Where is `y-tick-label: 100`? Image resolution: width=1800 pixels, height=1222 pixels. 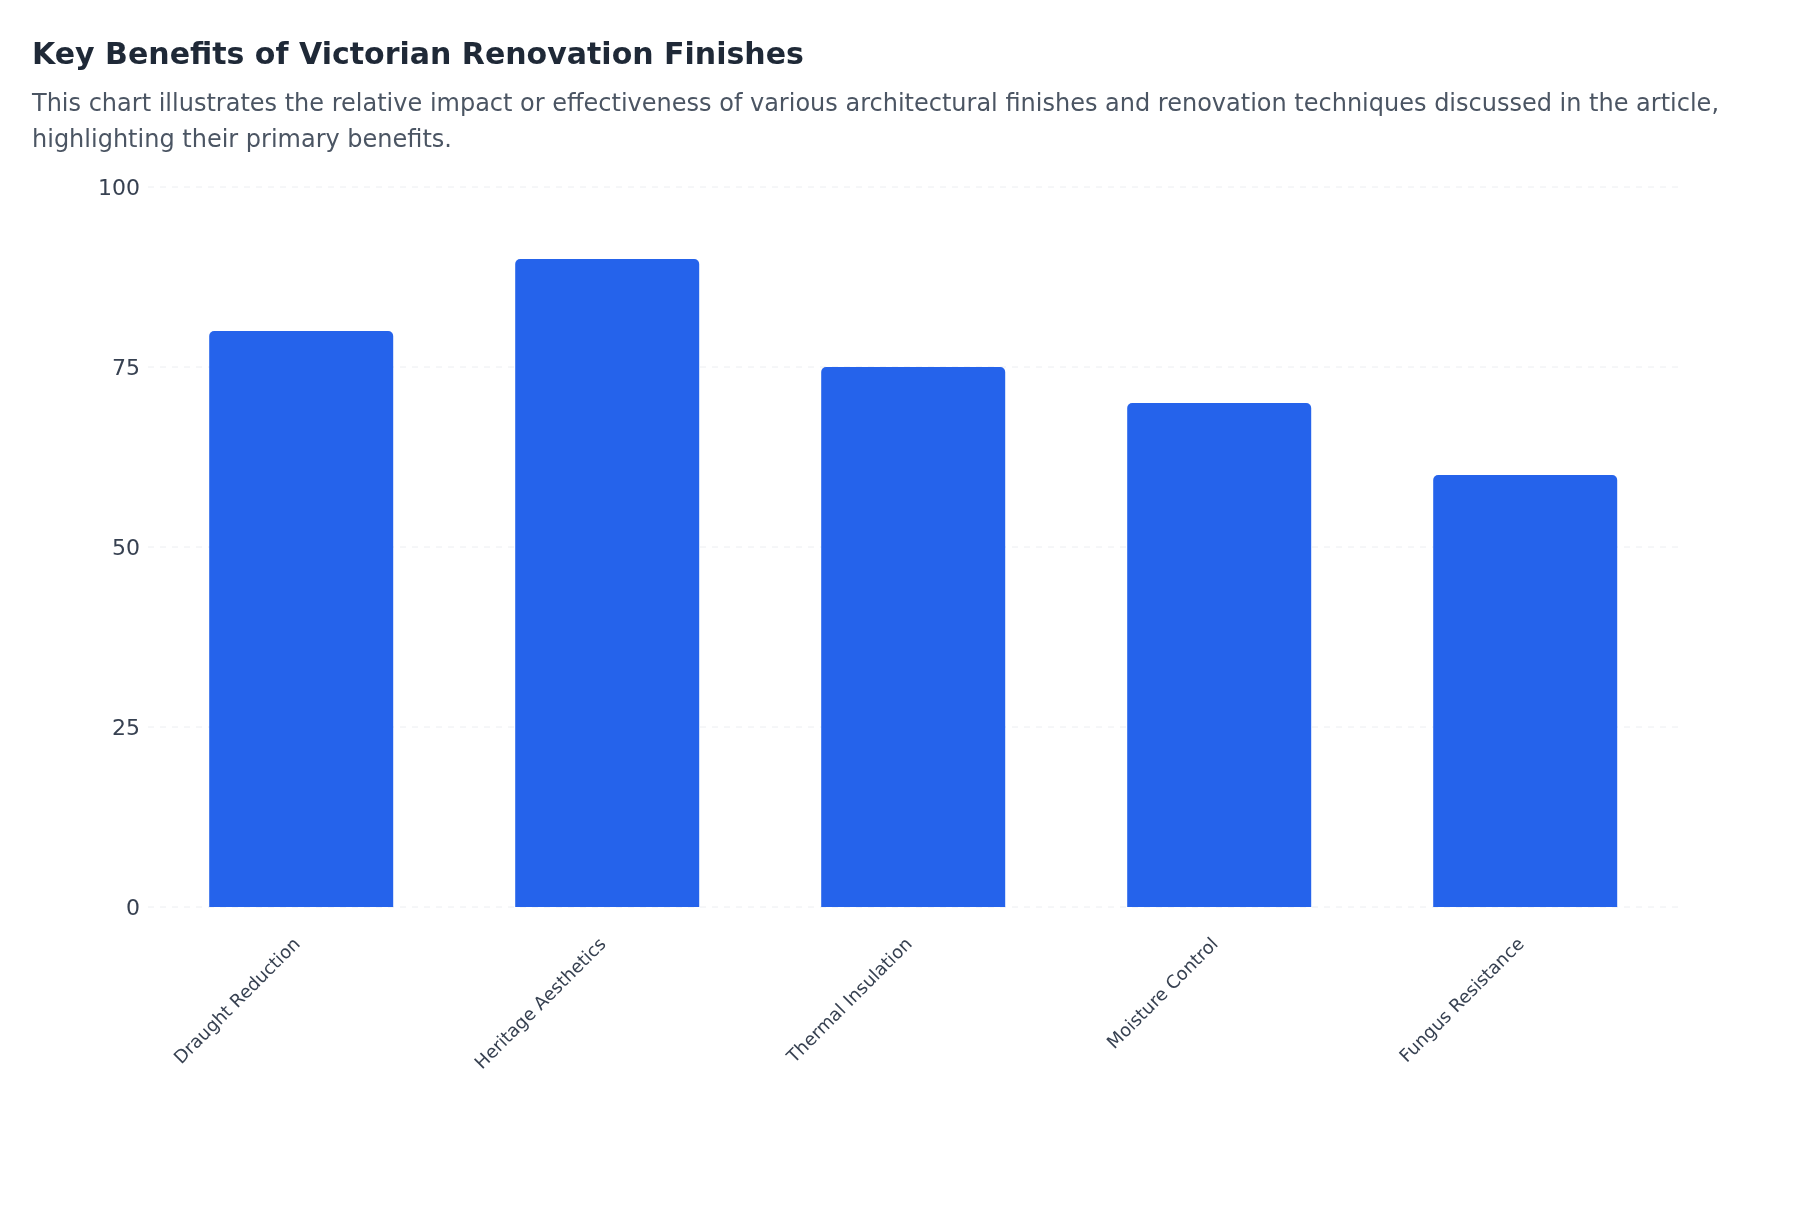 y-tick-label: 100 is located at coordinates (119, 187).